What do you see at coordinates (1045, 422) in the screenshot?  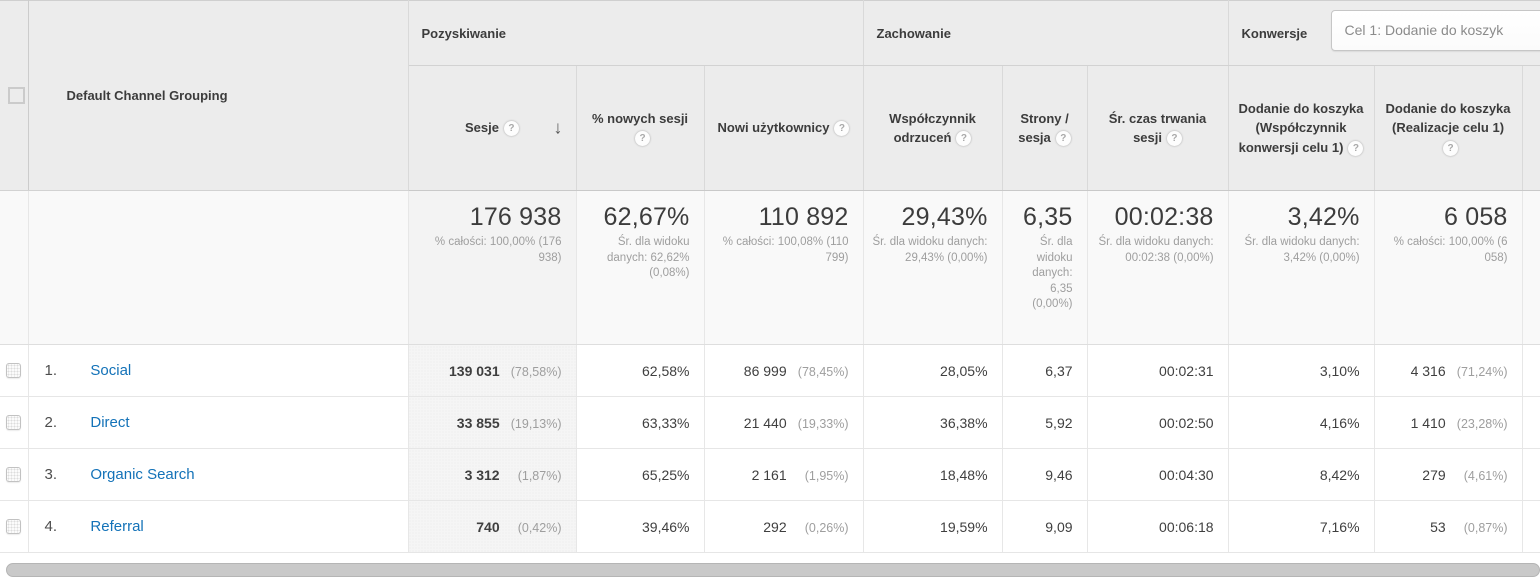 I see `pages-per-session-cell: 5,92` at bounding box center [1045, 422].